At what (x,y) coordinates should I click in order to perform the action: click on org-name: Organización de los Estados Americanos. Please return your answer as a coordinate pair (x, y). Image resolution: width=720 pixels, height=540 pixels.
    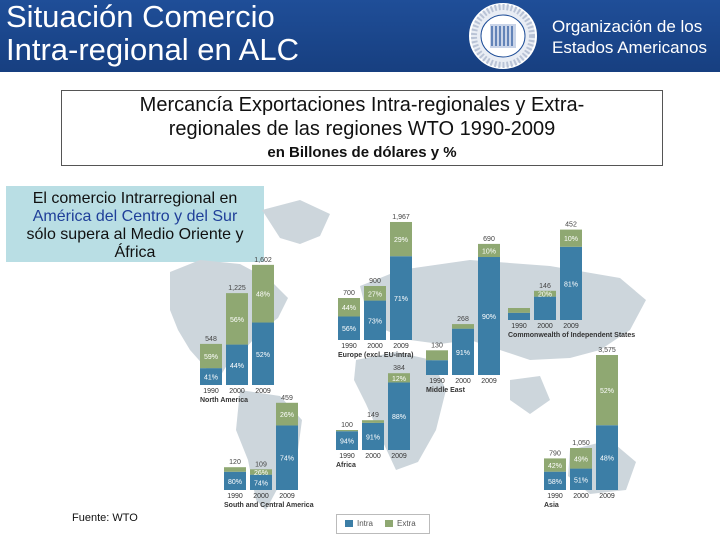
    Looking at the image, I should click on (629, 37).